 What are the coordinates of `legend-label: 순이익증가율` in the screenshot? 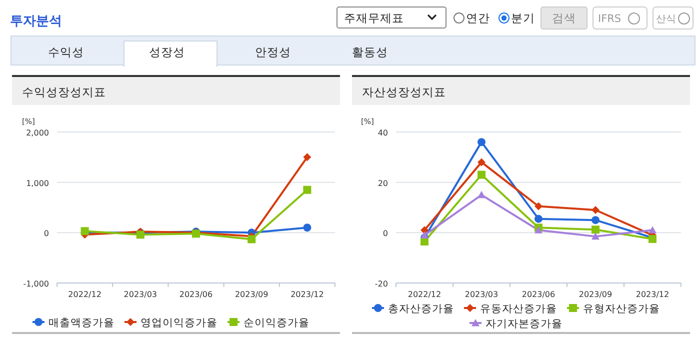 It's located at (277, 323).